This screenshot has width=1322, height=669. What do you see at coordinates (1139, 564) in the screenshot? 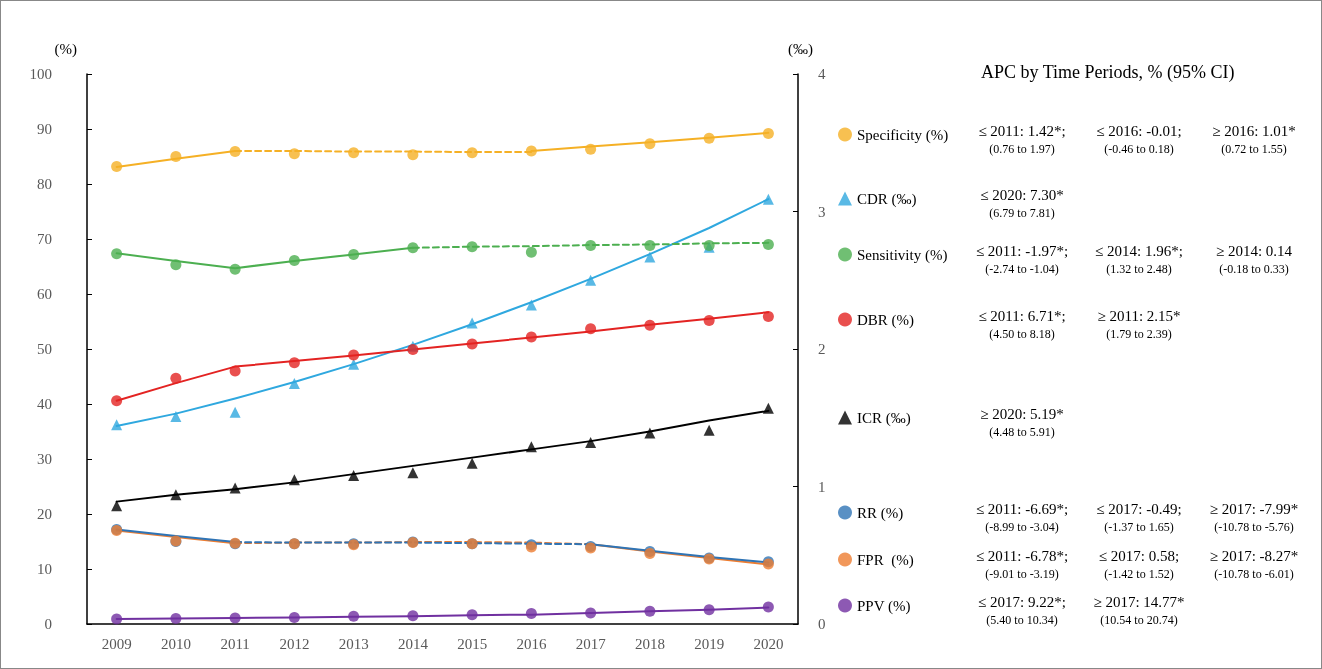
I see `text: ≤ 2017: 0.58; (-1.42 to 1.52)` at bounding box center [1139, 564].